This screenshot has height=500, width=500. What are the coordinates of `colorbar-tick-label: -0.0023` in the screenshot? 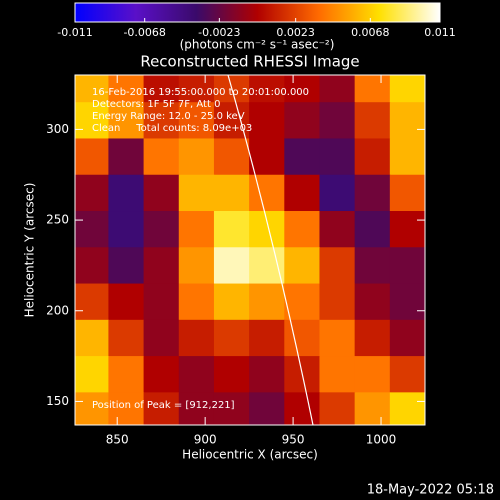 It's located at (219, 32).